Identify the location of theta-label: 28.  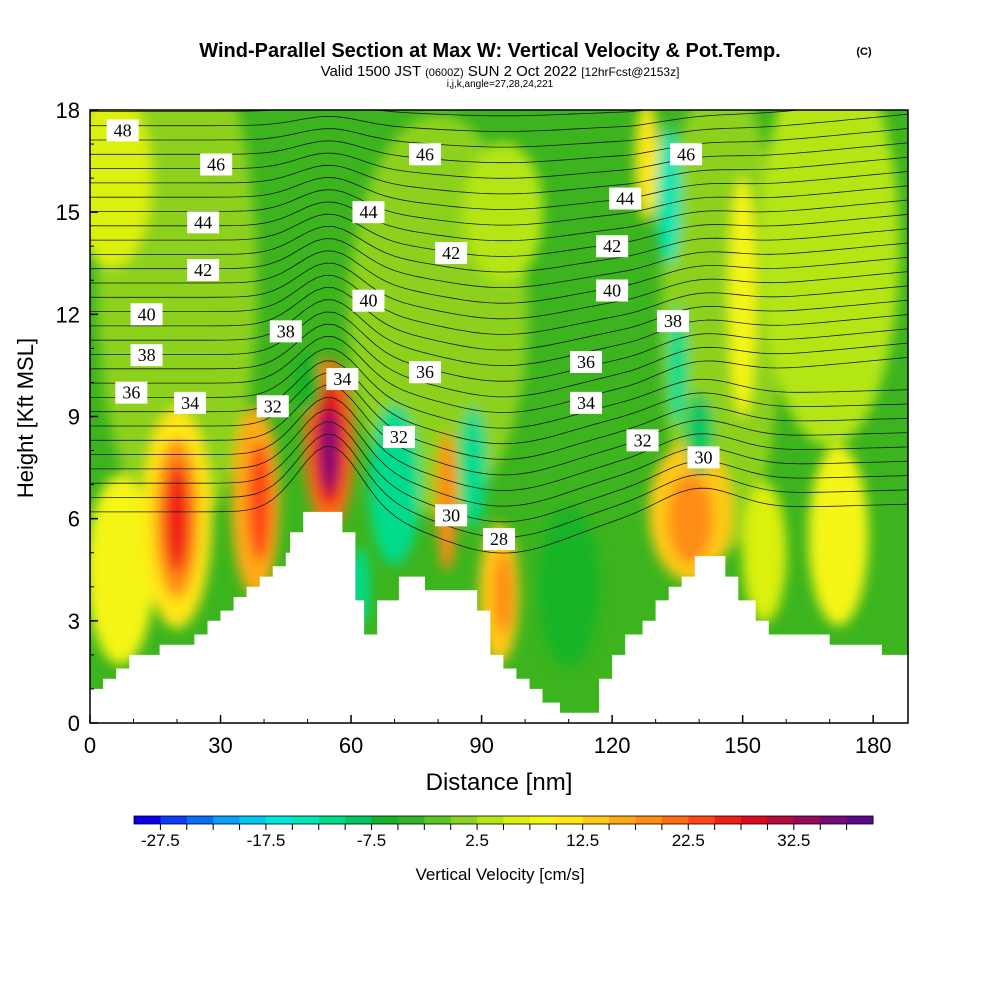
(499, 539).